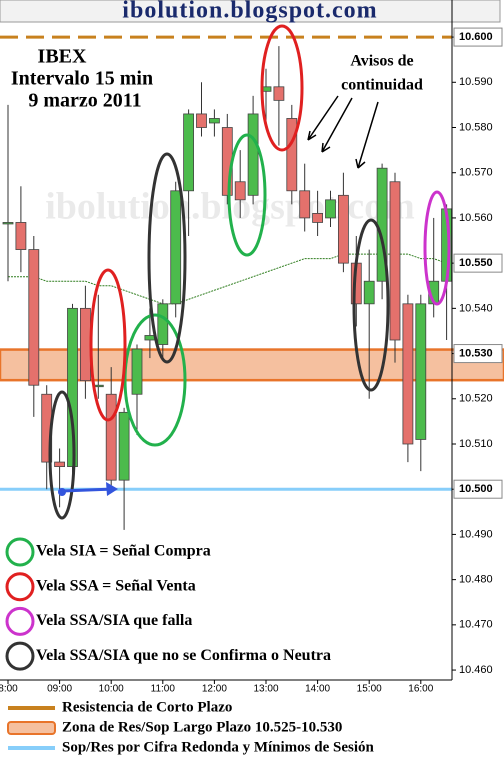  What do you see at coordinates (183, 655) in the screenshot?
I see `legend-label: Vela SSA/SIA que no se Confirma o Neutra` at bounding box center [183, 655].